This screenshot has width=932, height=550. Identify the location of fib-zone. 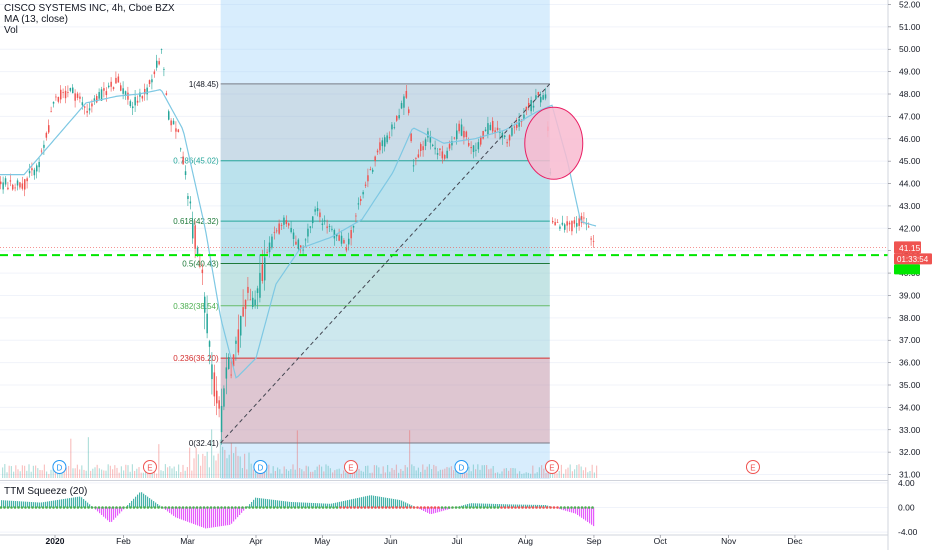
(385, 242).